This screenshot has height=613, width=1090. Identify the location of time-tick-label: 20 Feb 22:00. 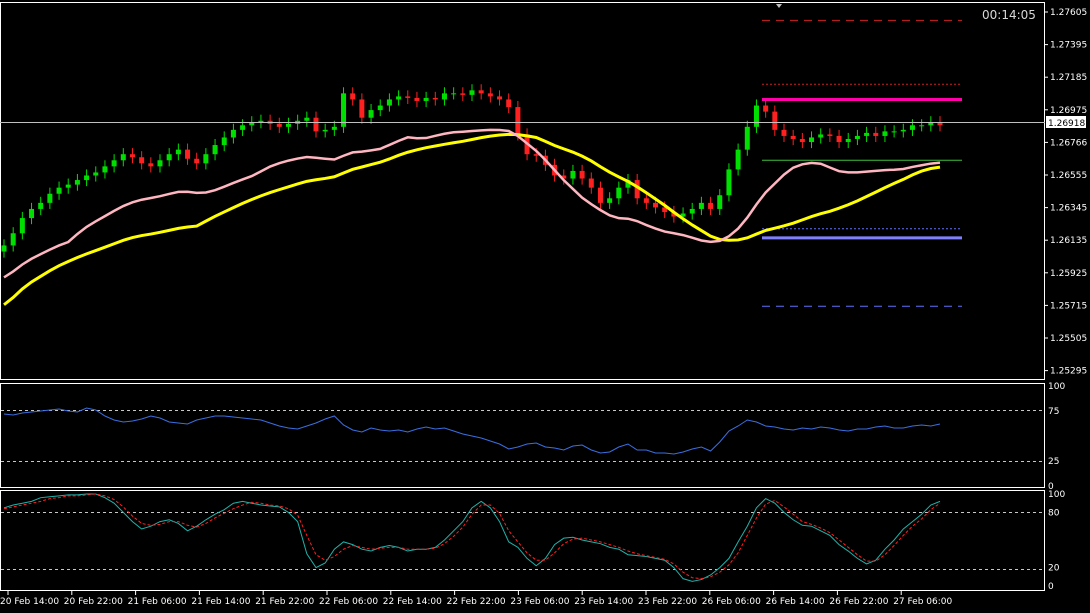
(93, 602).